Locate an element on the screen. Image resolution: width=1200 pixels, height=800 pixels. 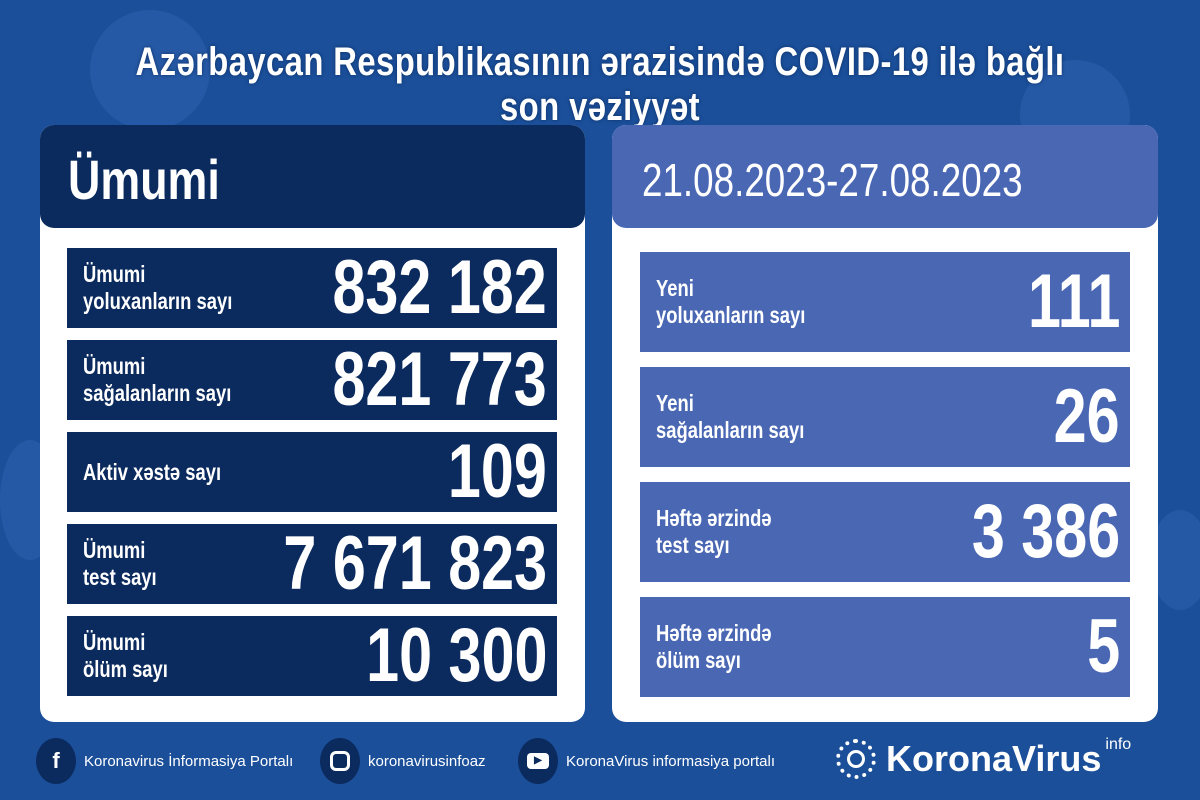
youtube-link: ▶ KoronaVirus informasiya portalı is located at coordinates (646, 761).